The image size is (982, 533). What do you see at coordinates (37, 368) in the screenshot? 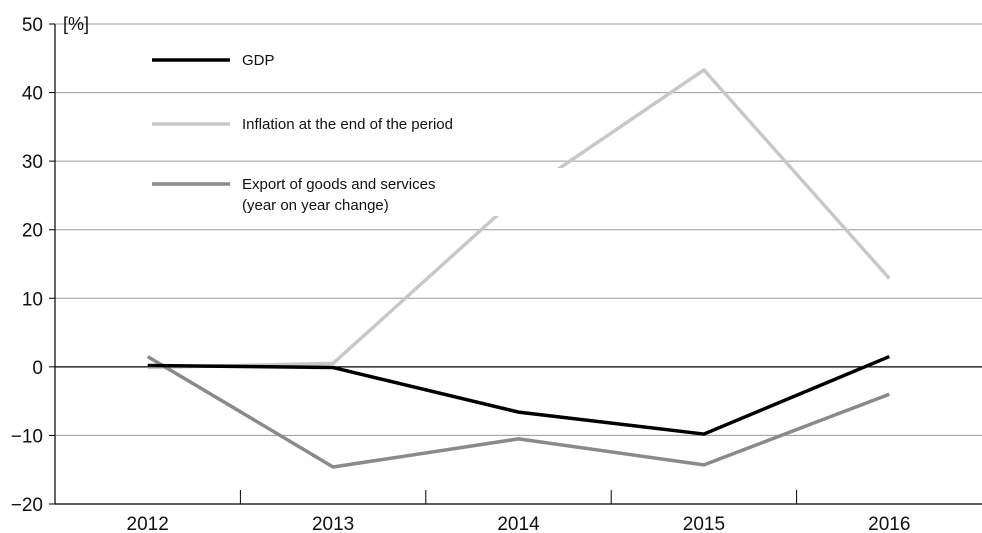
I see `y-tick-label: 0` at bounding box center [37, 368].